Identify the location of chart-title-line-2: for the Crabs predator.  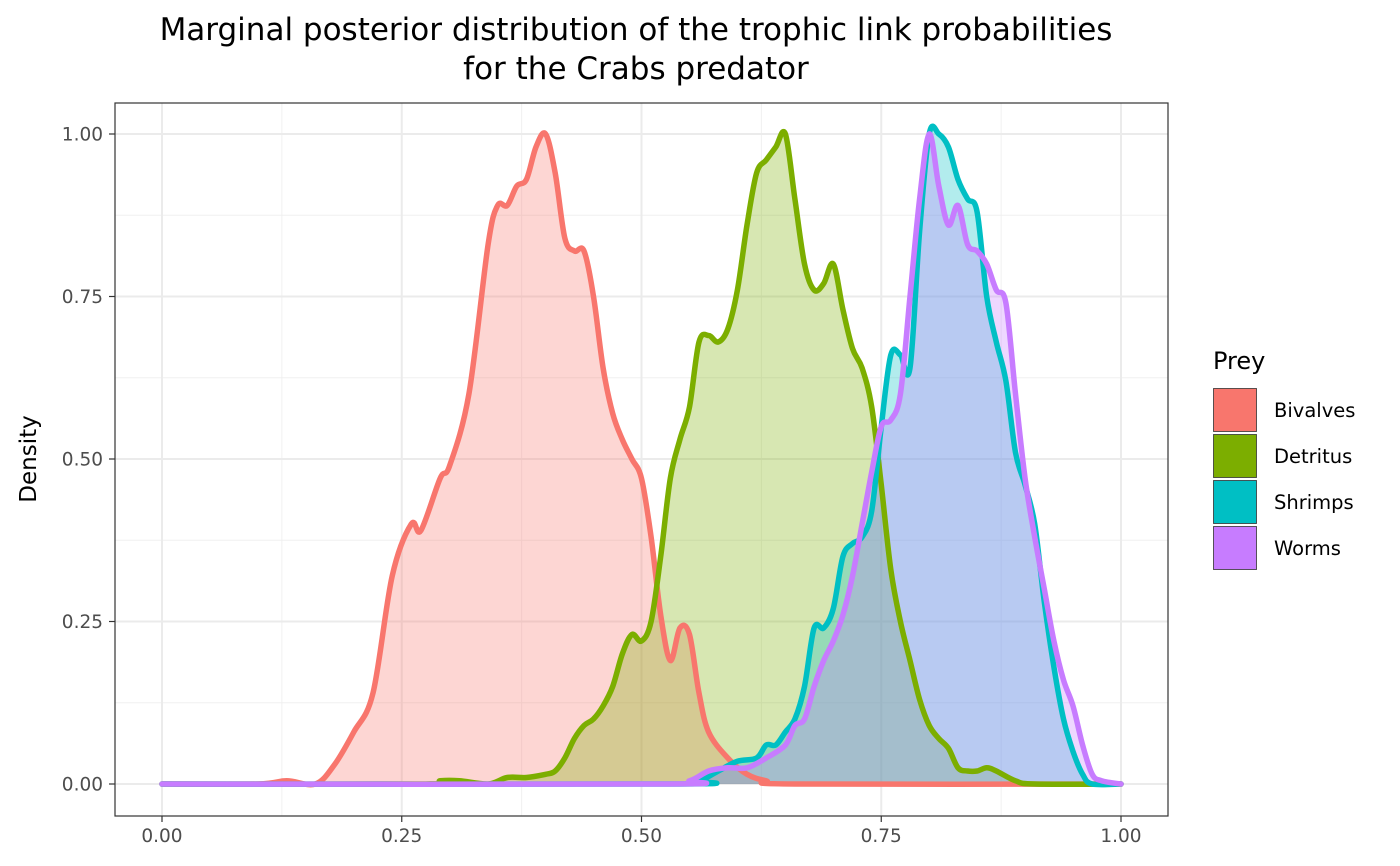
(636, 69).